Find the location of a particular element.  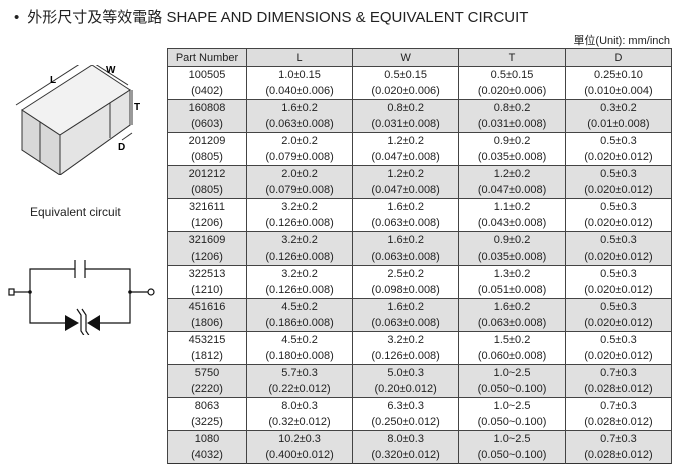

part-number-cell: (2220) is located at coordinates (207, 389).